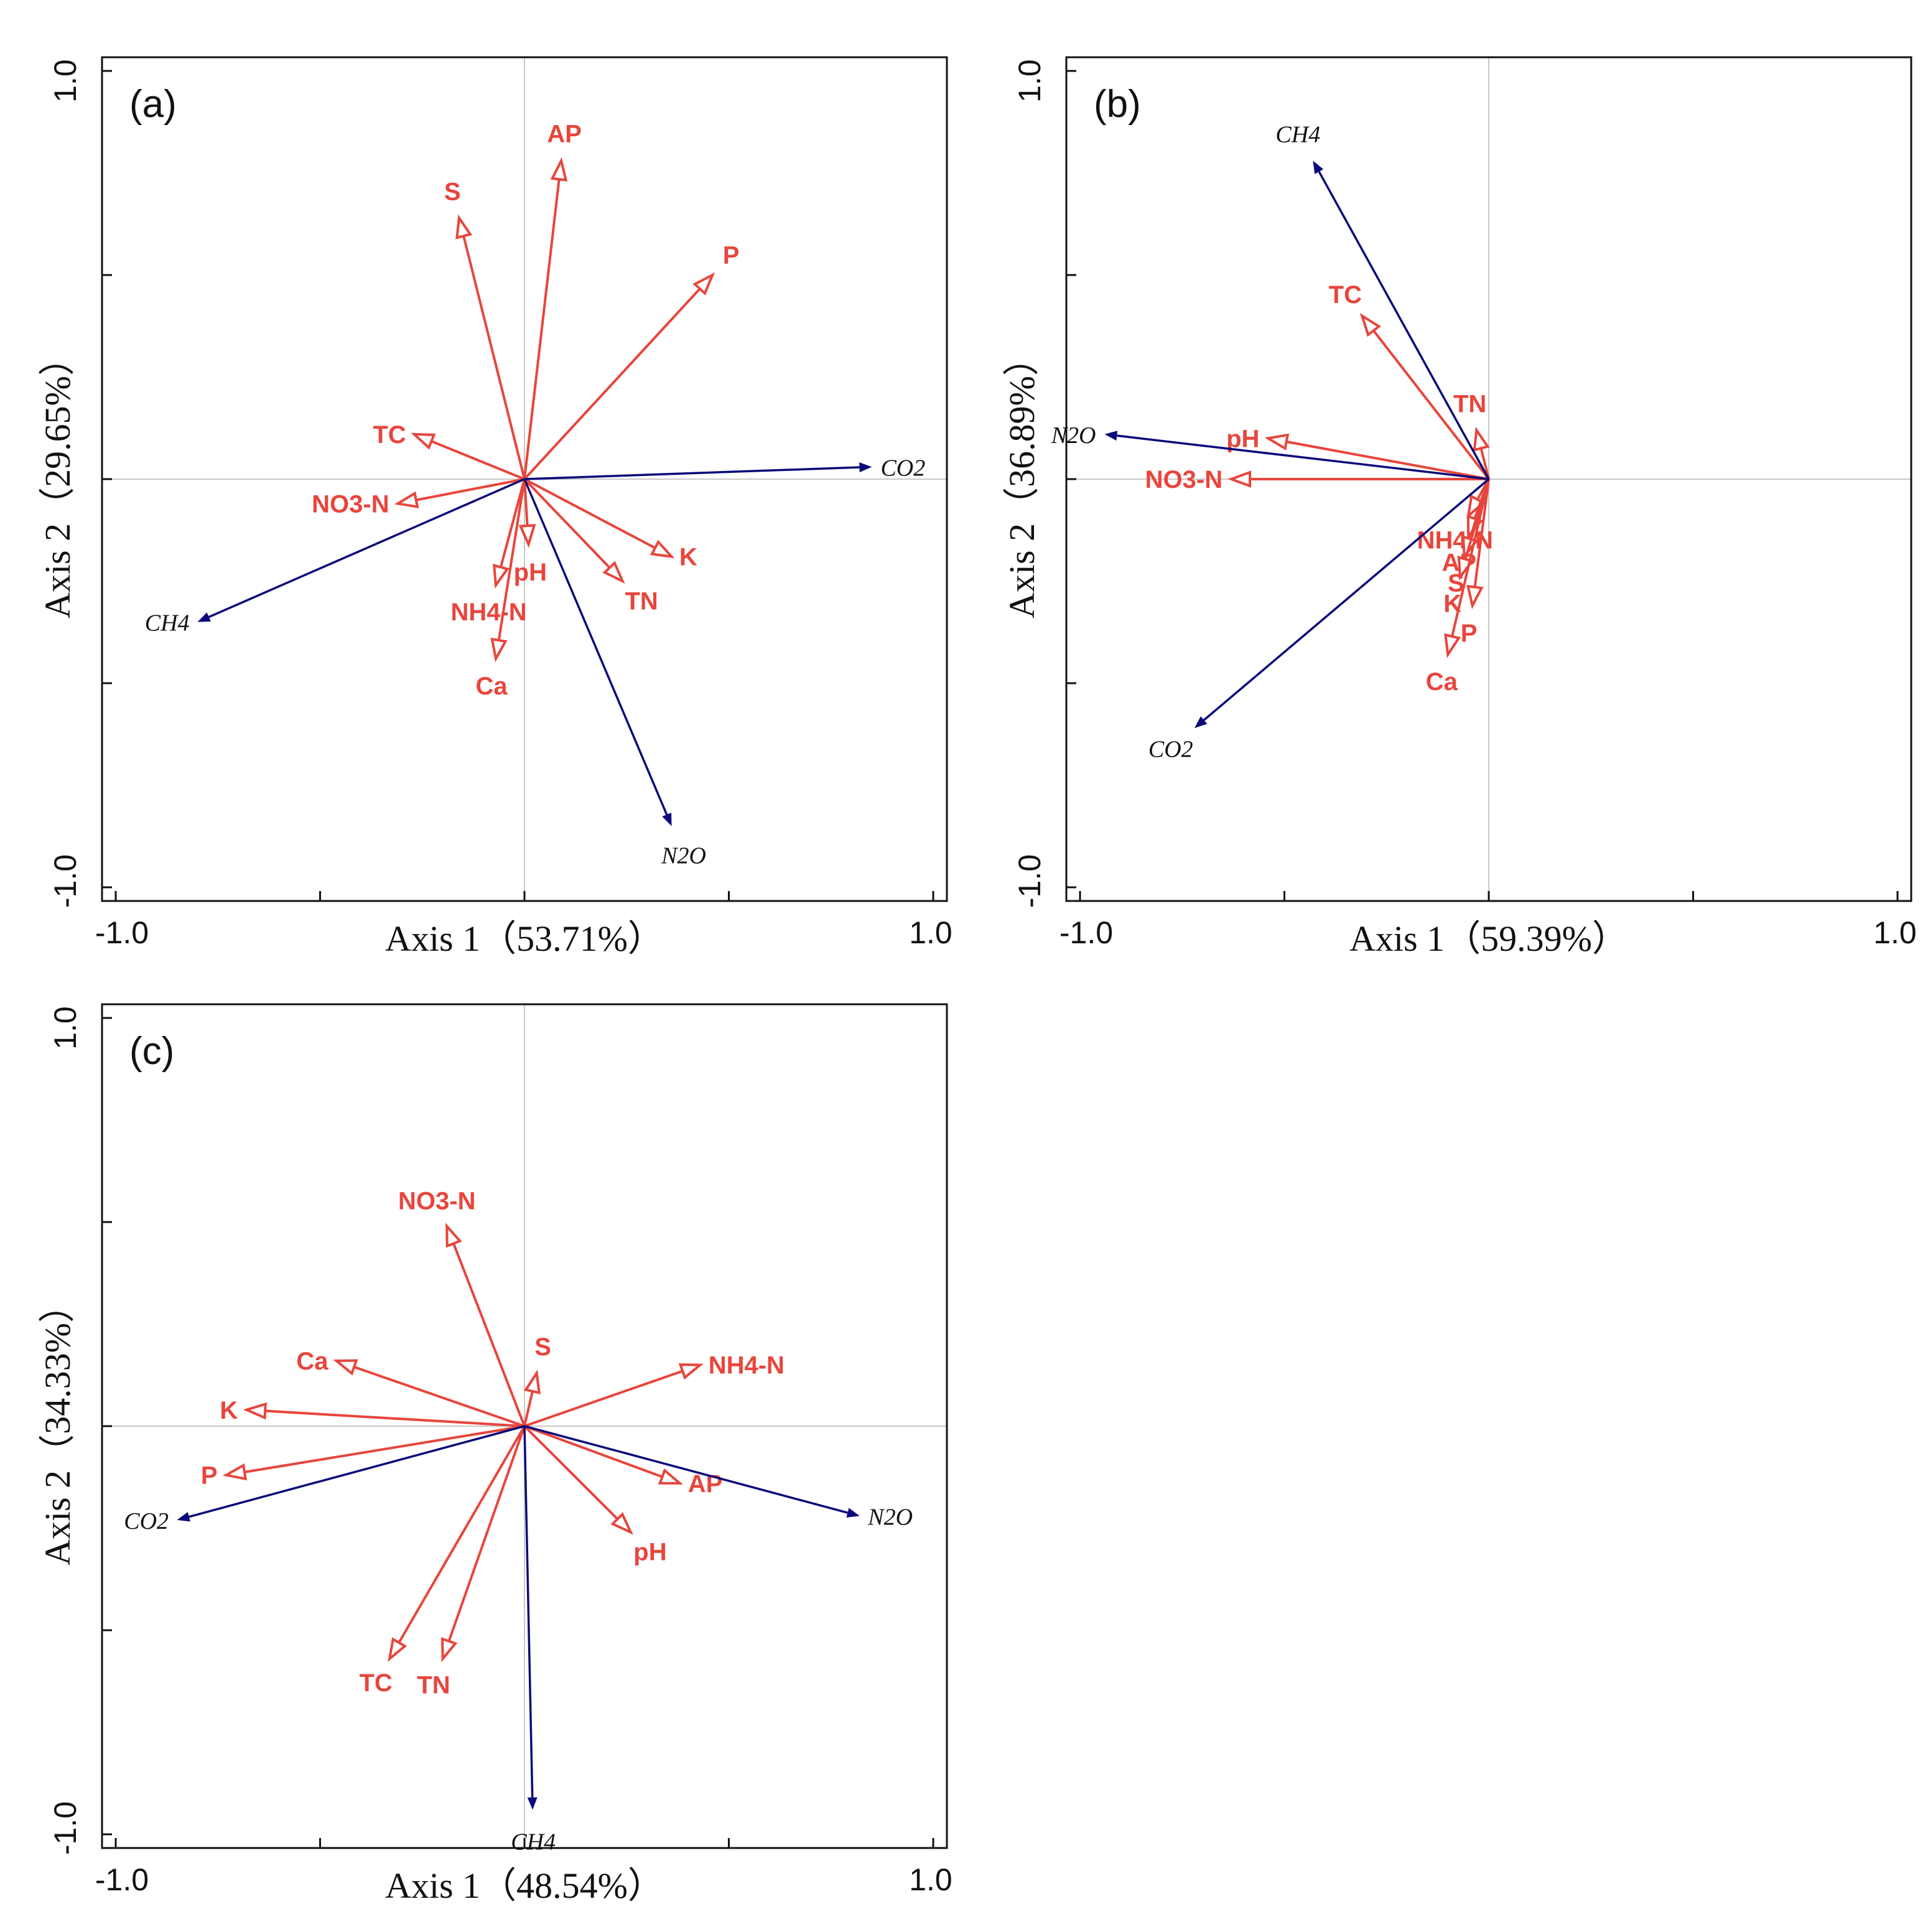 Image resolution: width=1928 pixels, height=1932 pixels. I want to click on vector-env-k: K, so click(610, 524).